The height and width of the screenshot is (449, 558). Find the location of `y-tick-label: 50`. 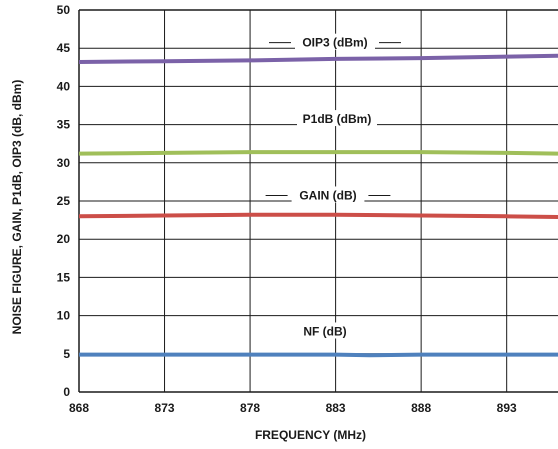

y-tick-label: 50 is located at coordinates (64, 10).